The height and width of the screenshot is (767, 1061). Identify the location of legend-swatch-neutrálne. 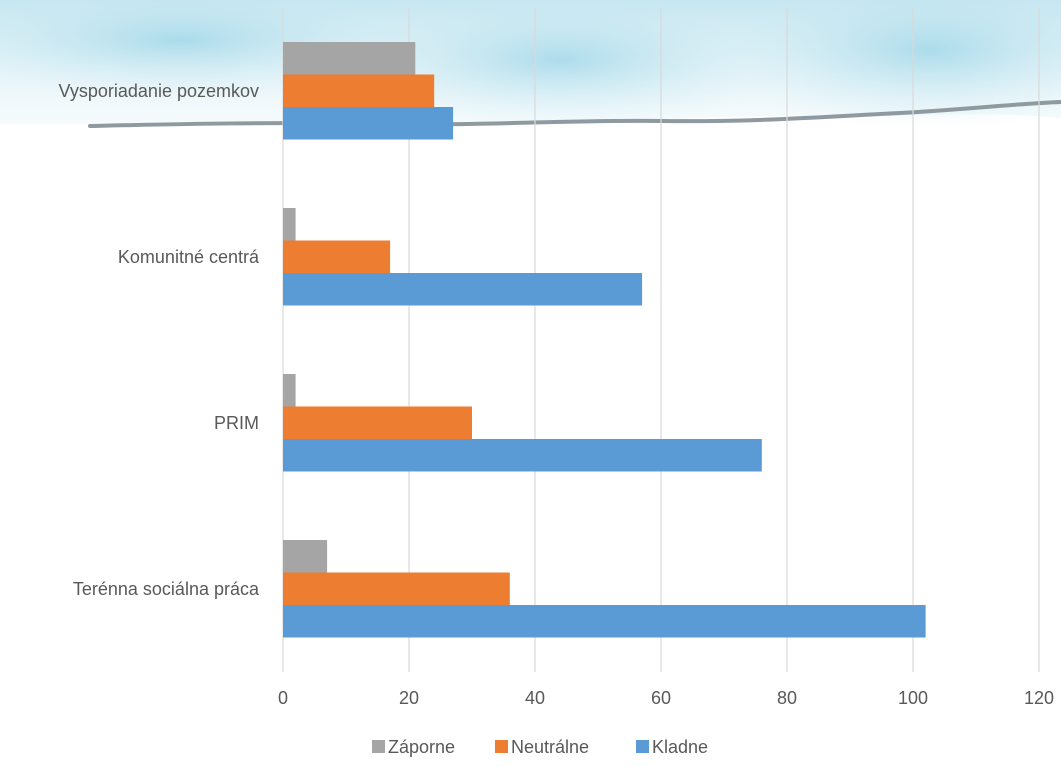
(501, 746).